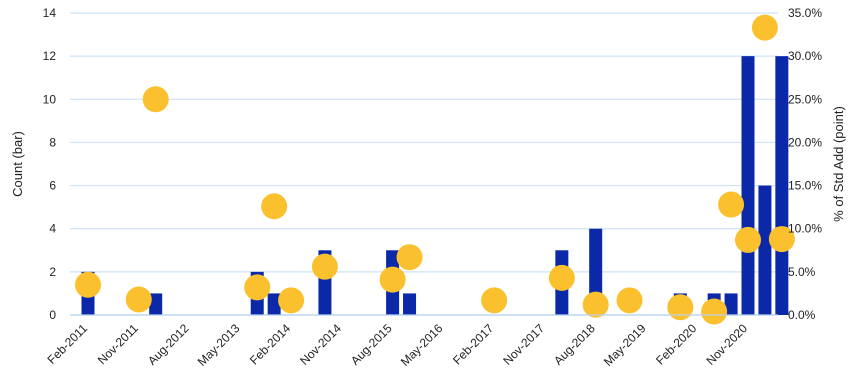  Describe the element at coordinates (52, 315) in the screenshot. I see `left-tick-label: 0` at that location.